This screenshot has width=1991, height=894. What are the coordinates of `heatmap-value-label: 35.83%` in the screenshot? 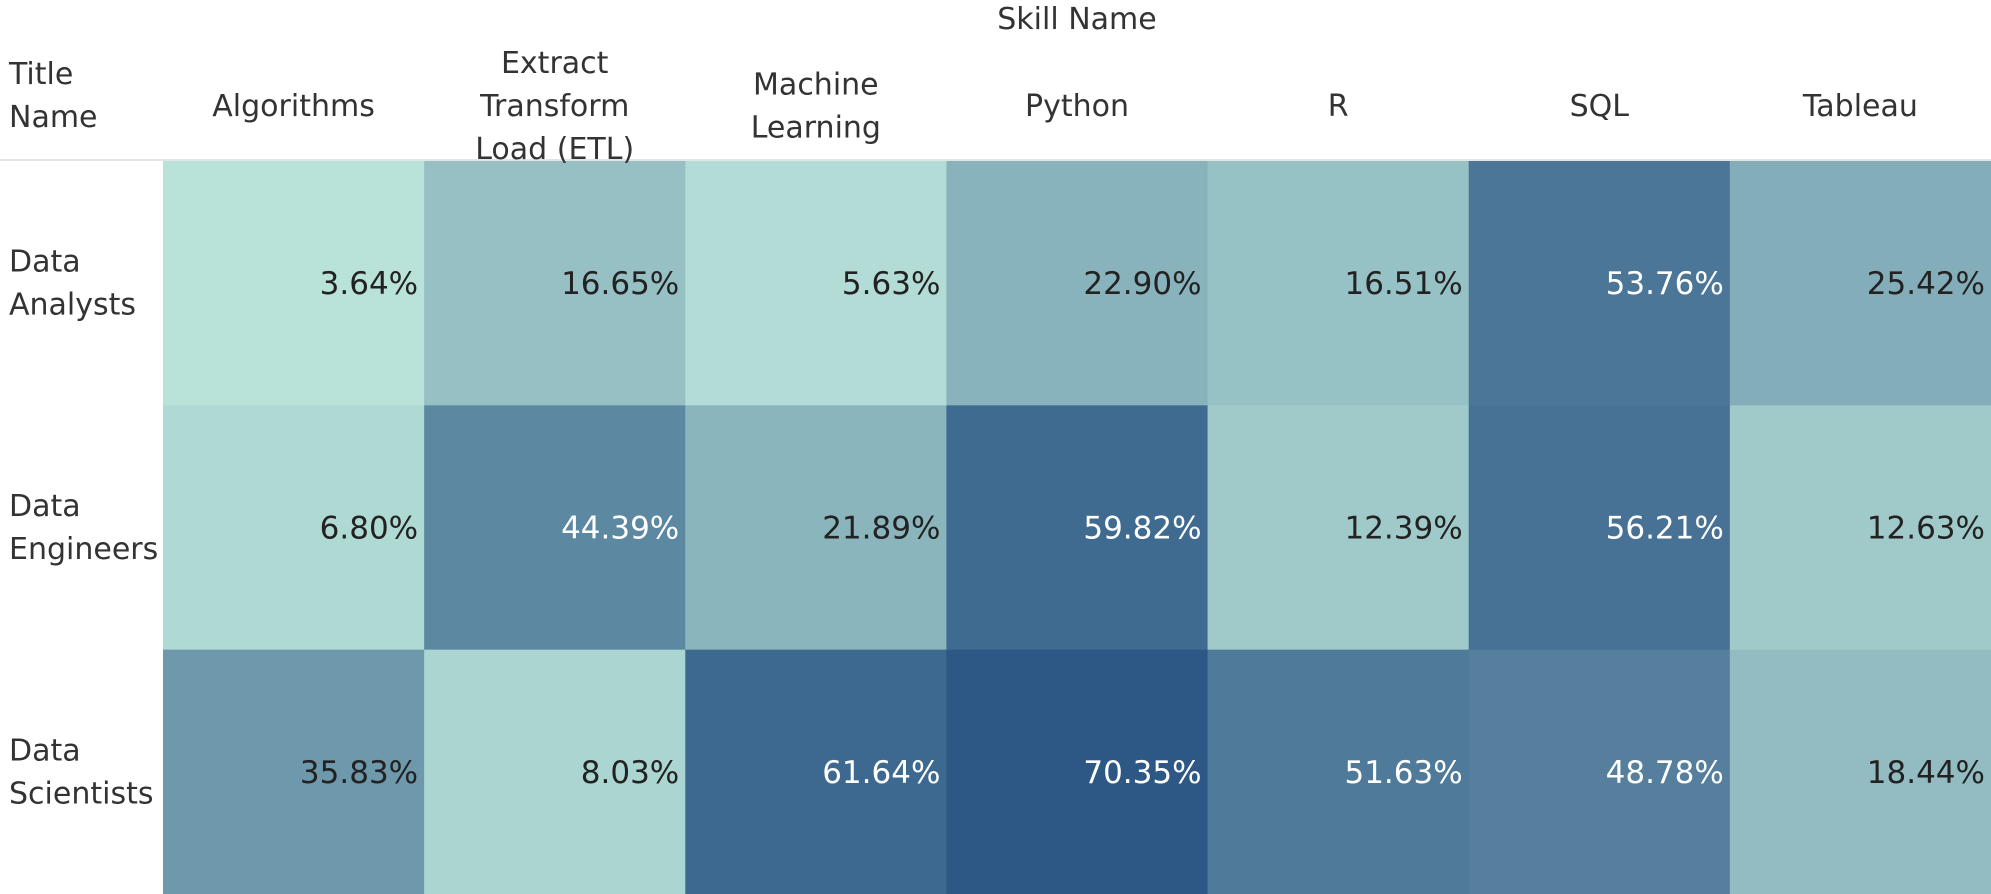 It's located at (359, 773).